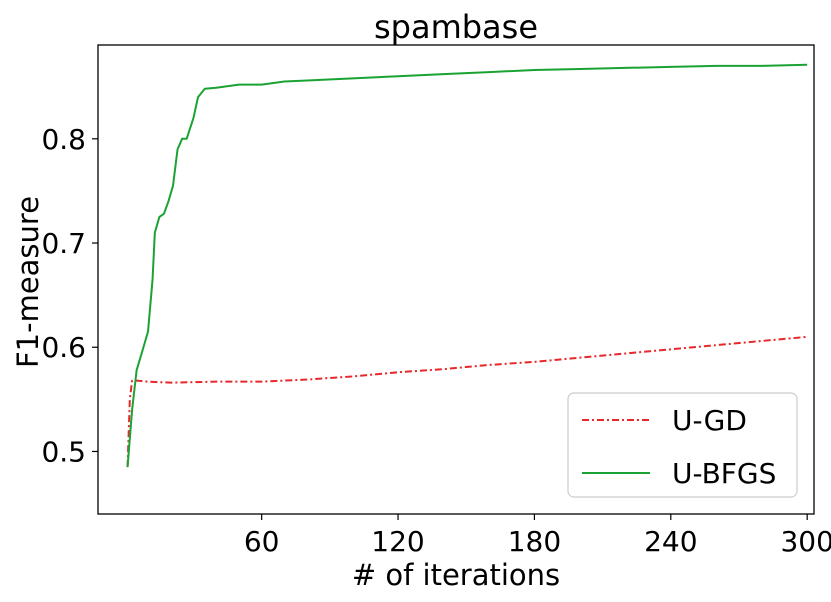 The width and height of the screenshot is (831, 602). I want to click on x-tick-label: 300, so click(805, 541).